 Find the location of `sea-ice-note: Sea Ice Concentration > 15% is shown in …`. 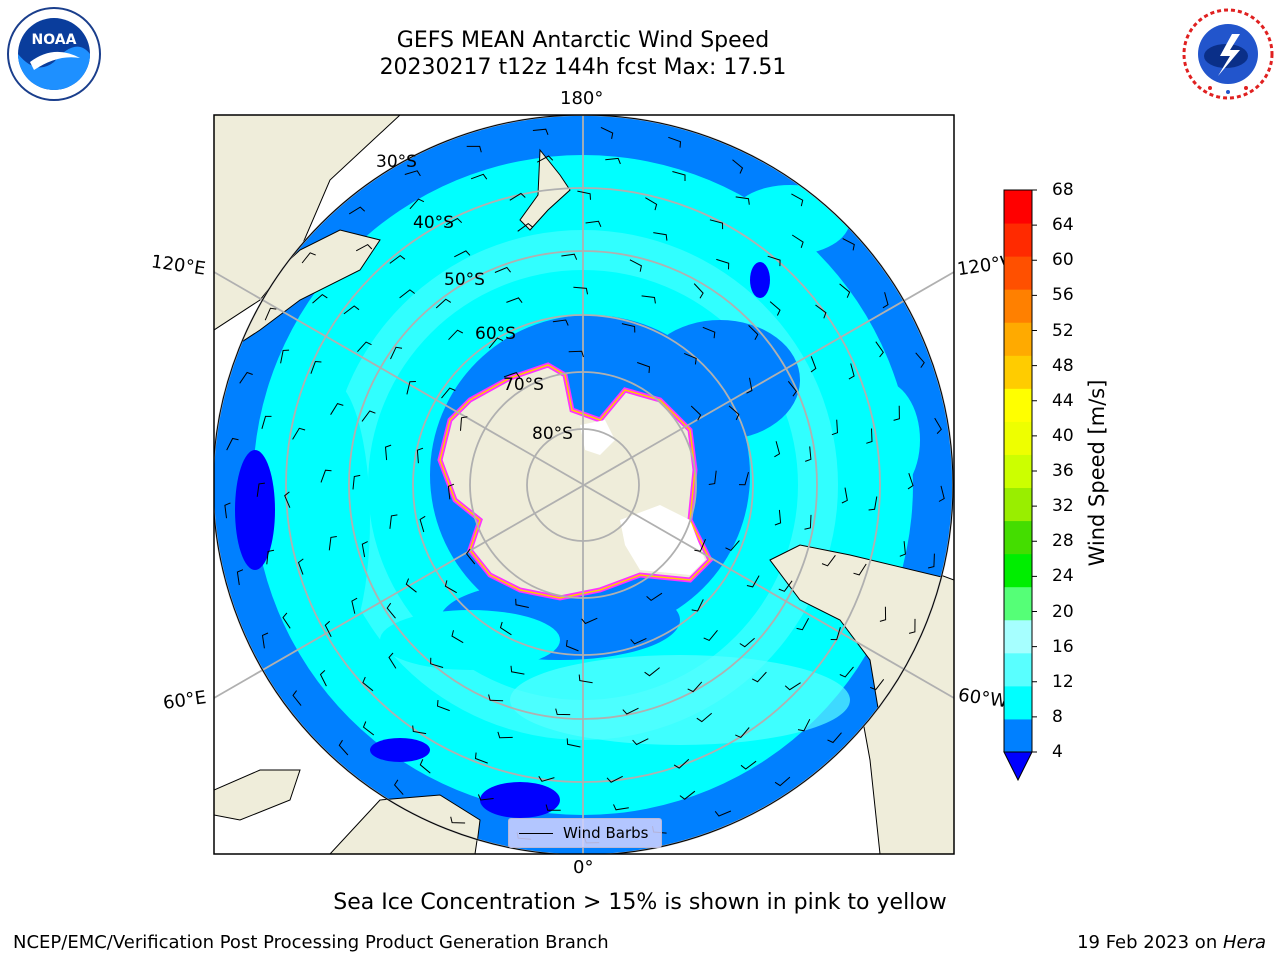

sea-ice-note: Sea Ice Concentration > 15% is shown in … is located at coordinates (640, 902).